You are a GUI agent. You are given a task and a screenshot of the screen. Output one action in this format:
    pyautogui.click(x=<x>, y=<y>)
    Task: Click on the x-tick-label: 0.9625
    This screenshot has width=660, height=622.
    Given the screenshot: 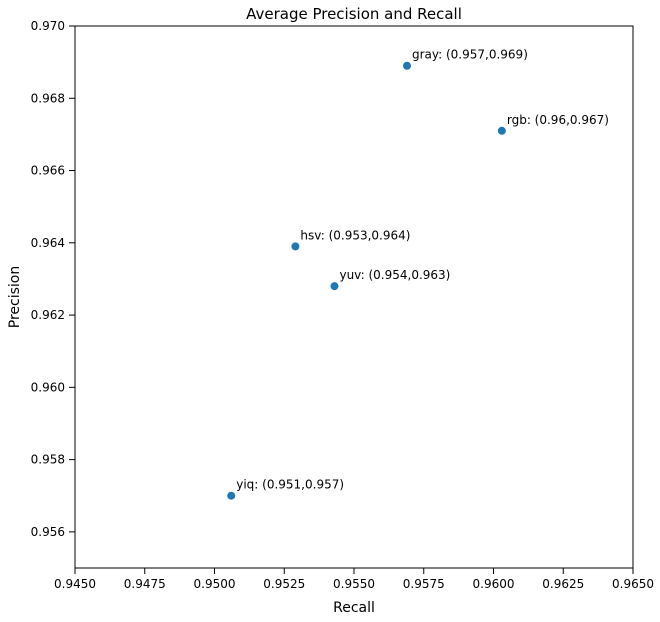 What is the action you would take?
    pyautogui.click(x=563, y=584)
    